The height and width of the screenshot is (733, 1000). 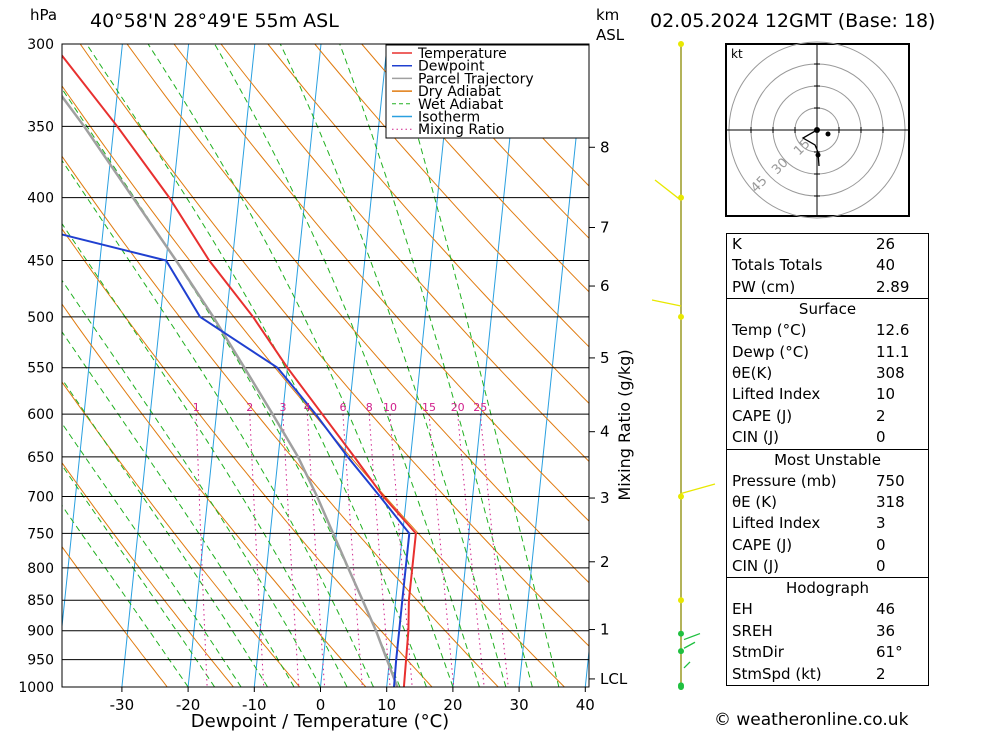 I want to click on table-row: StmSpd (kt) 2, so click(x=827, y=674).